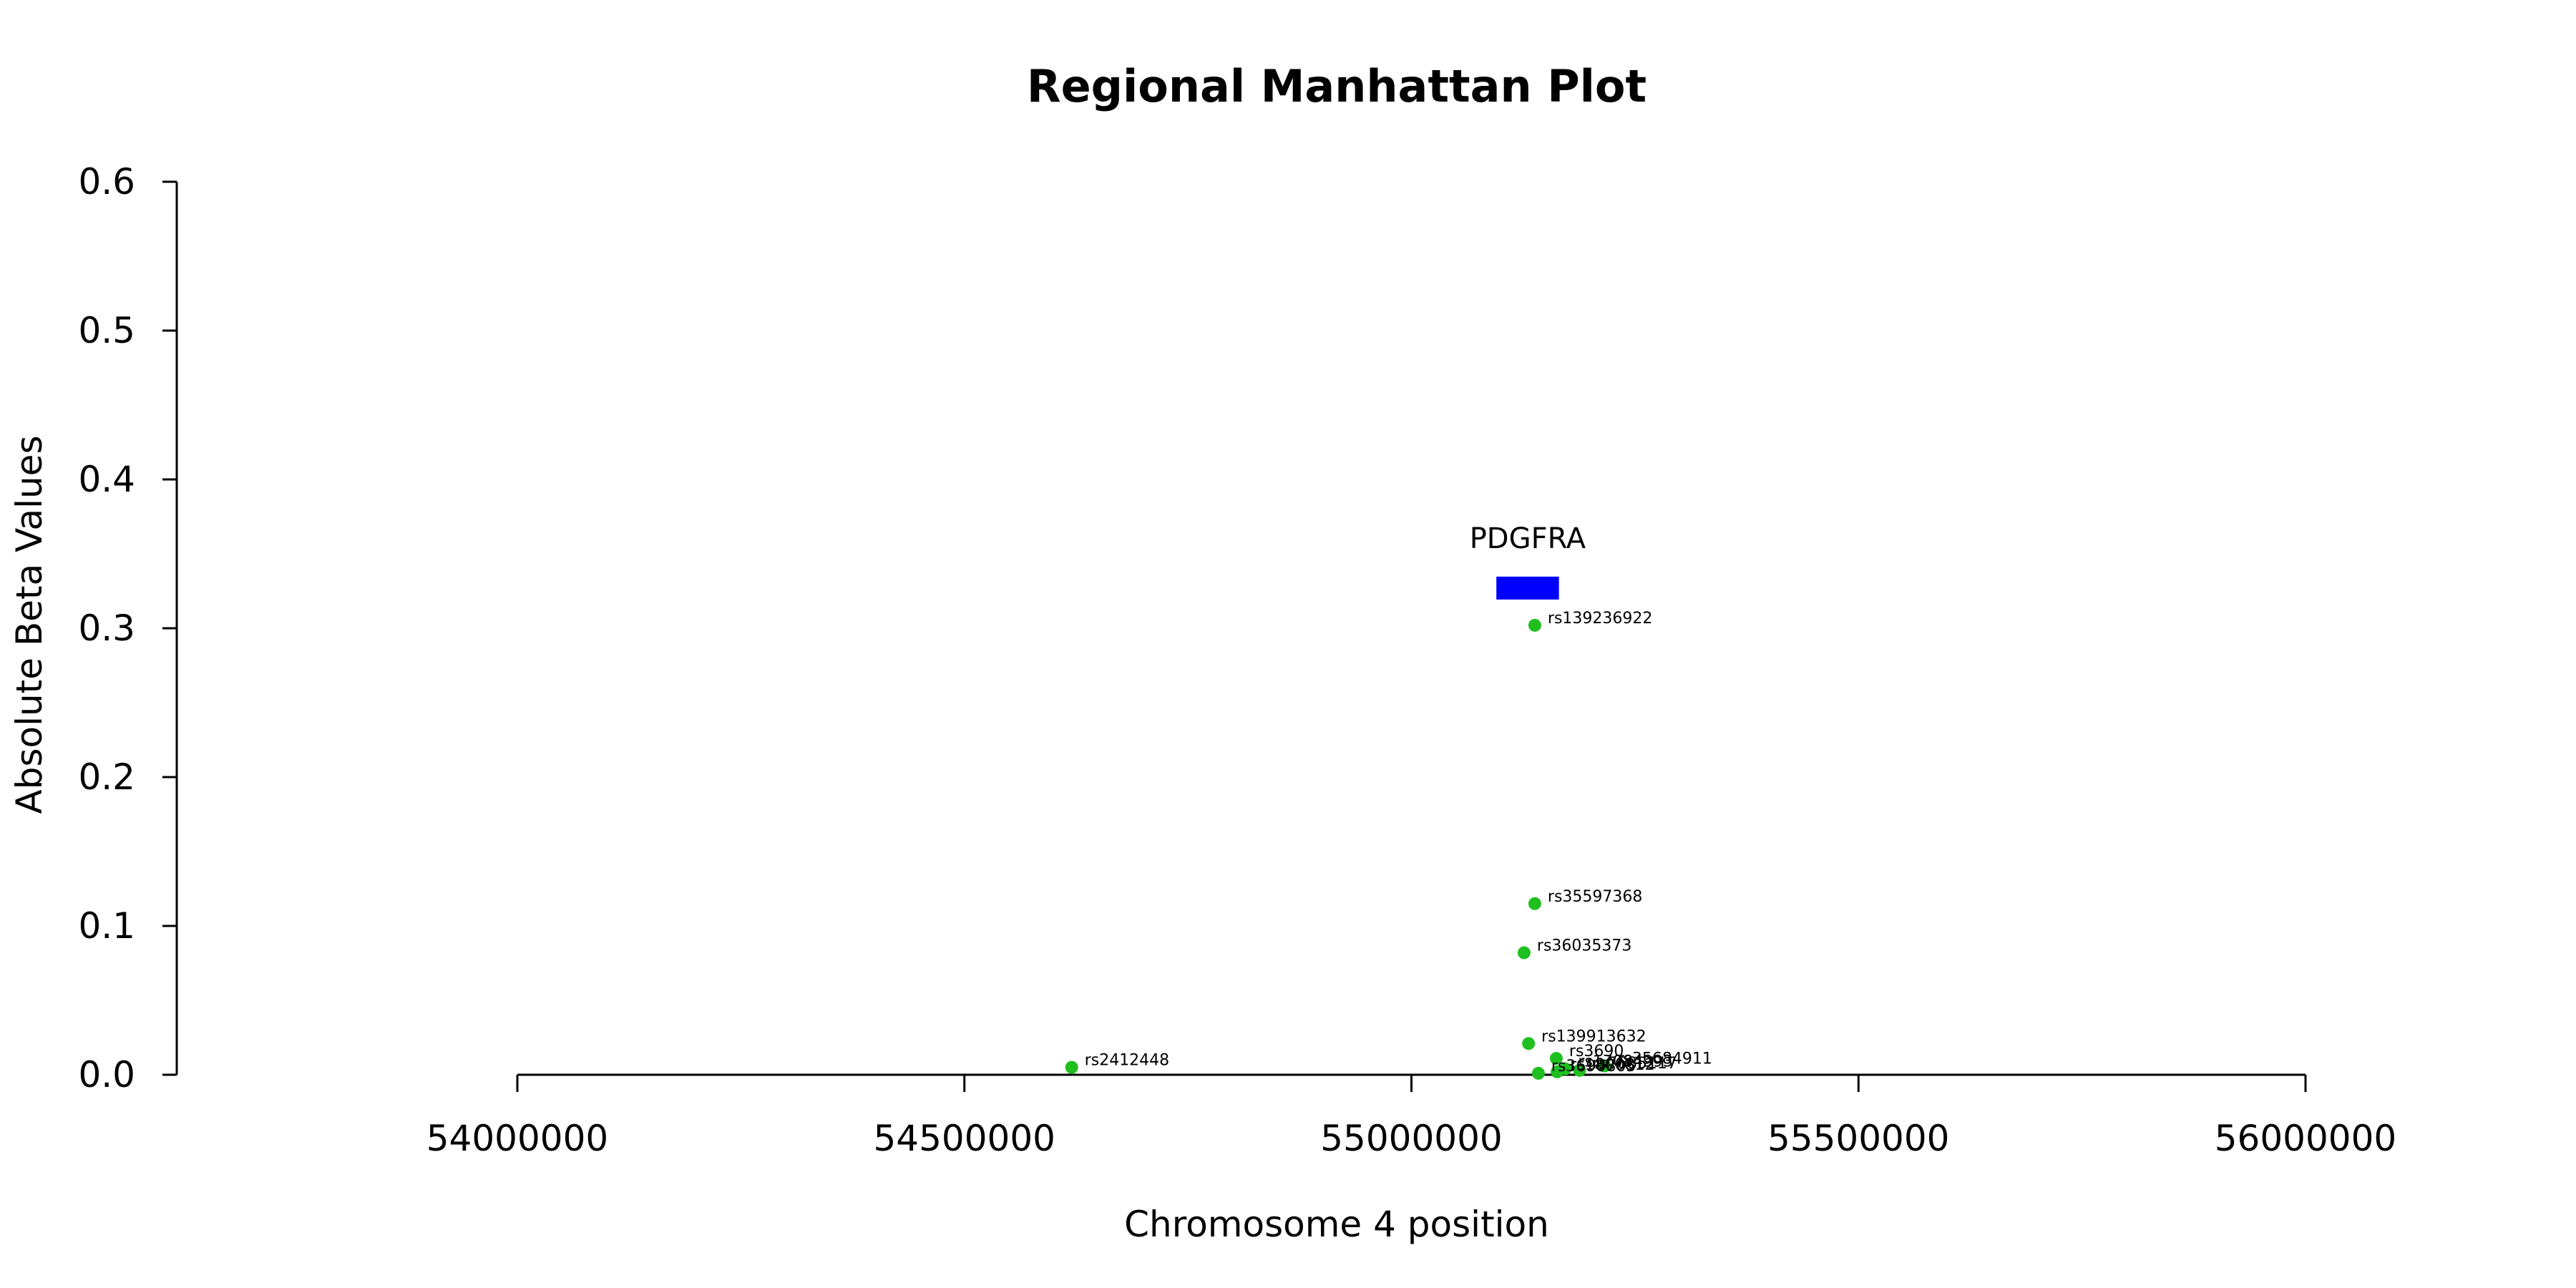 This screenshot has width=2576, height=1288. I want to click on y-tick-label: 0.5, so click(106, 330).